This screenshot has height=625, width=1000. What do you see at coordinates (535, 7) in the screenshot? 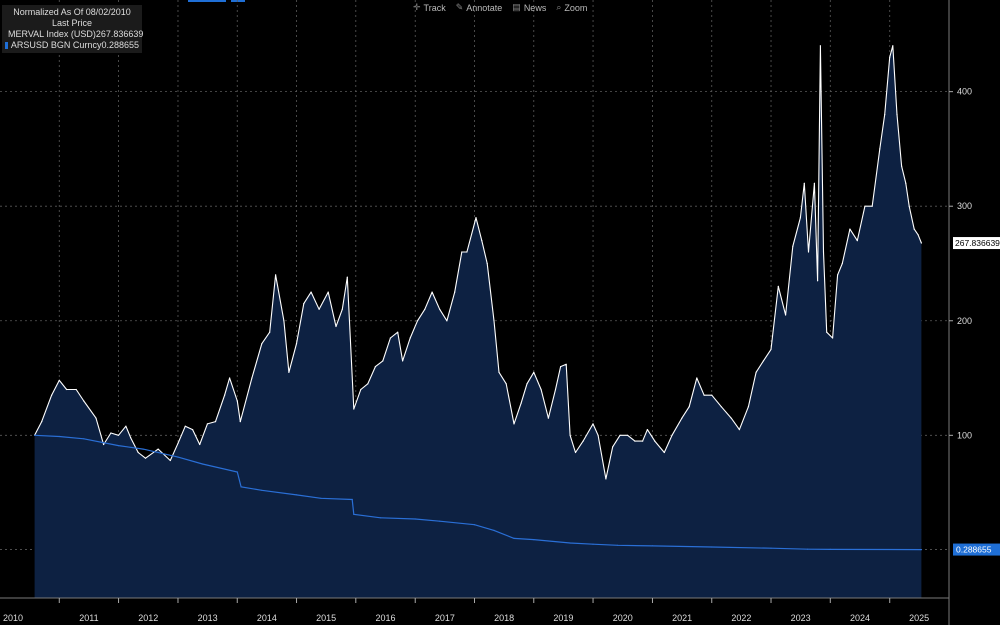
I see `news-label: News` at bounding box center [535, 7].